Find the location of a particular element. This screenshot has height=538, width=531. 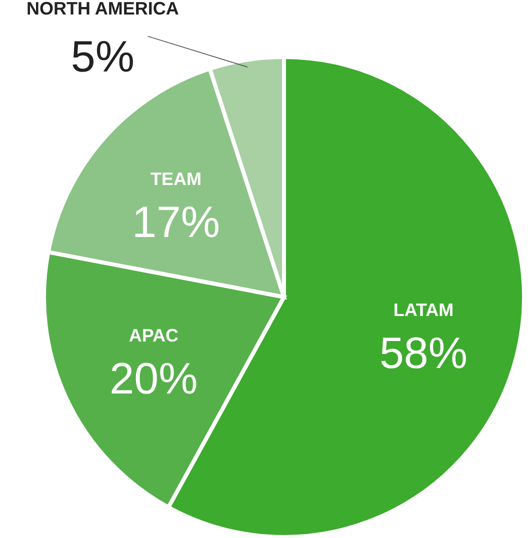

data-label: 20% is located at coordinates (154, 379).